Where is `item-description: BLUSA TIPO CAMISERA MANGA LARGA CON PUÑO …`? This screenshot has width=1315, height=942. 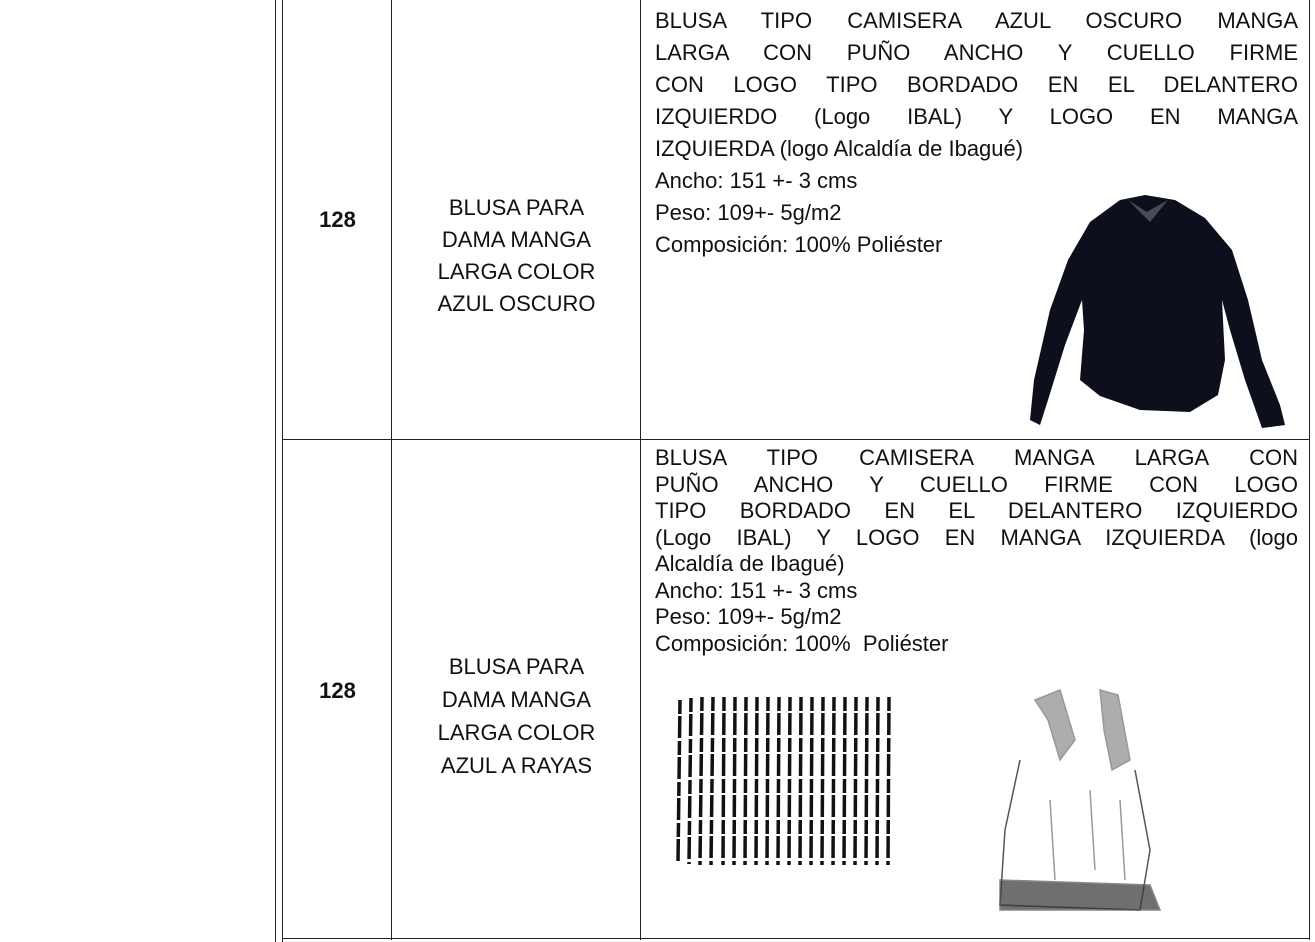
item-description: BLUSA TIPO CAMISERA MANGA LARGA CON PUÑO … is located at coordinates (976, 551).